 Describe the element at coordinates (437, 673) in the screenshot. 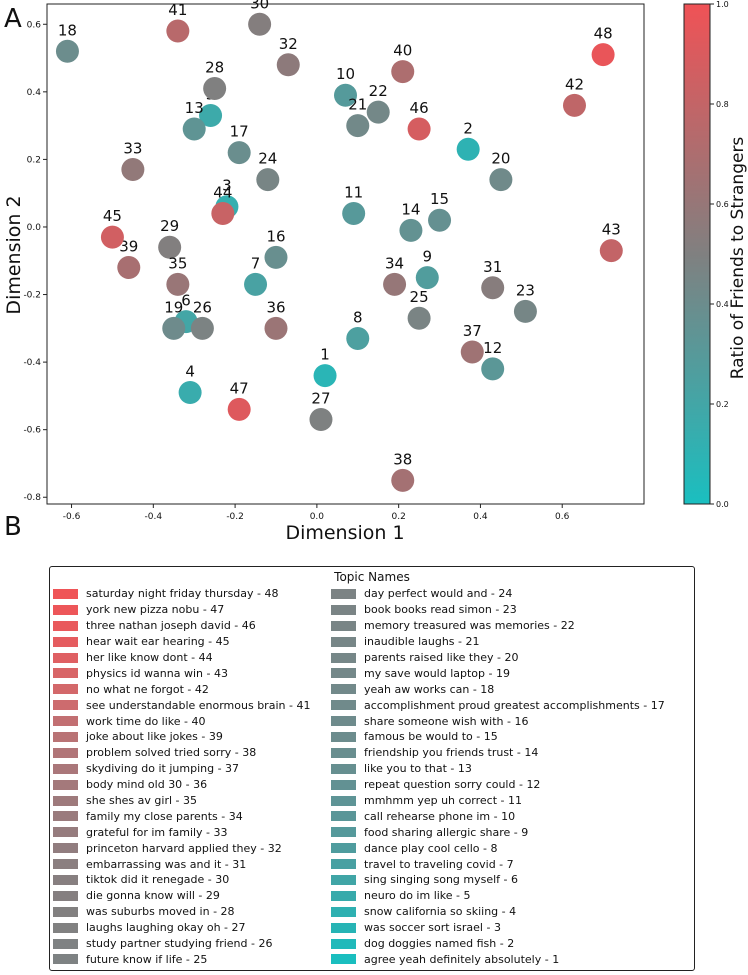

I see `legend-label: my save would laptop - 19` at that location.